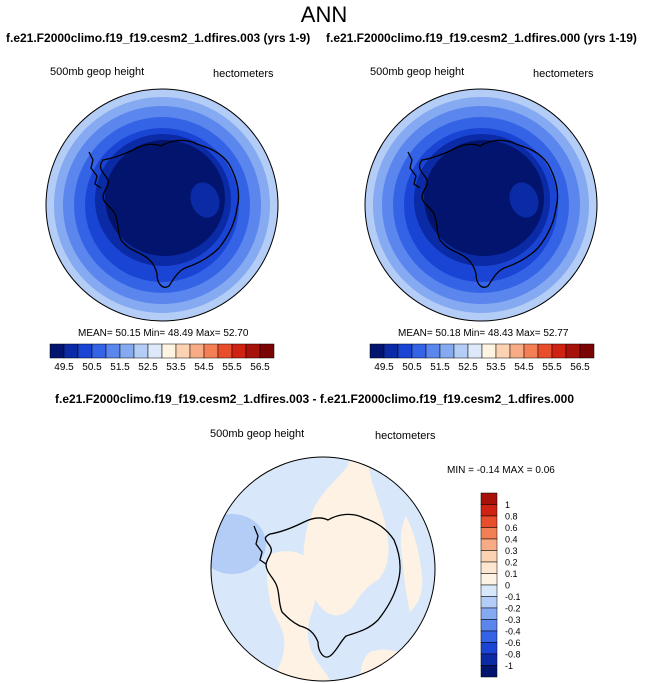 The width and height of the screenshot is (648, 683). What do you see at coordinates (163, 333) in the screenshot?
I see `left-stats: MEAN= 50.15 Min= 48.49 Max= 52.70` at bounding box center [163, 333].